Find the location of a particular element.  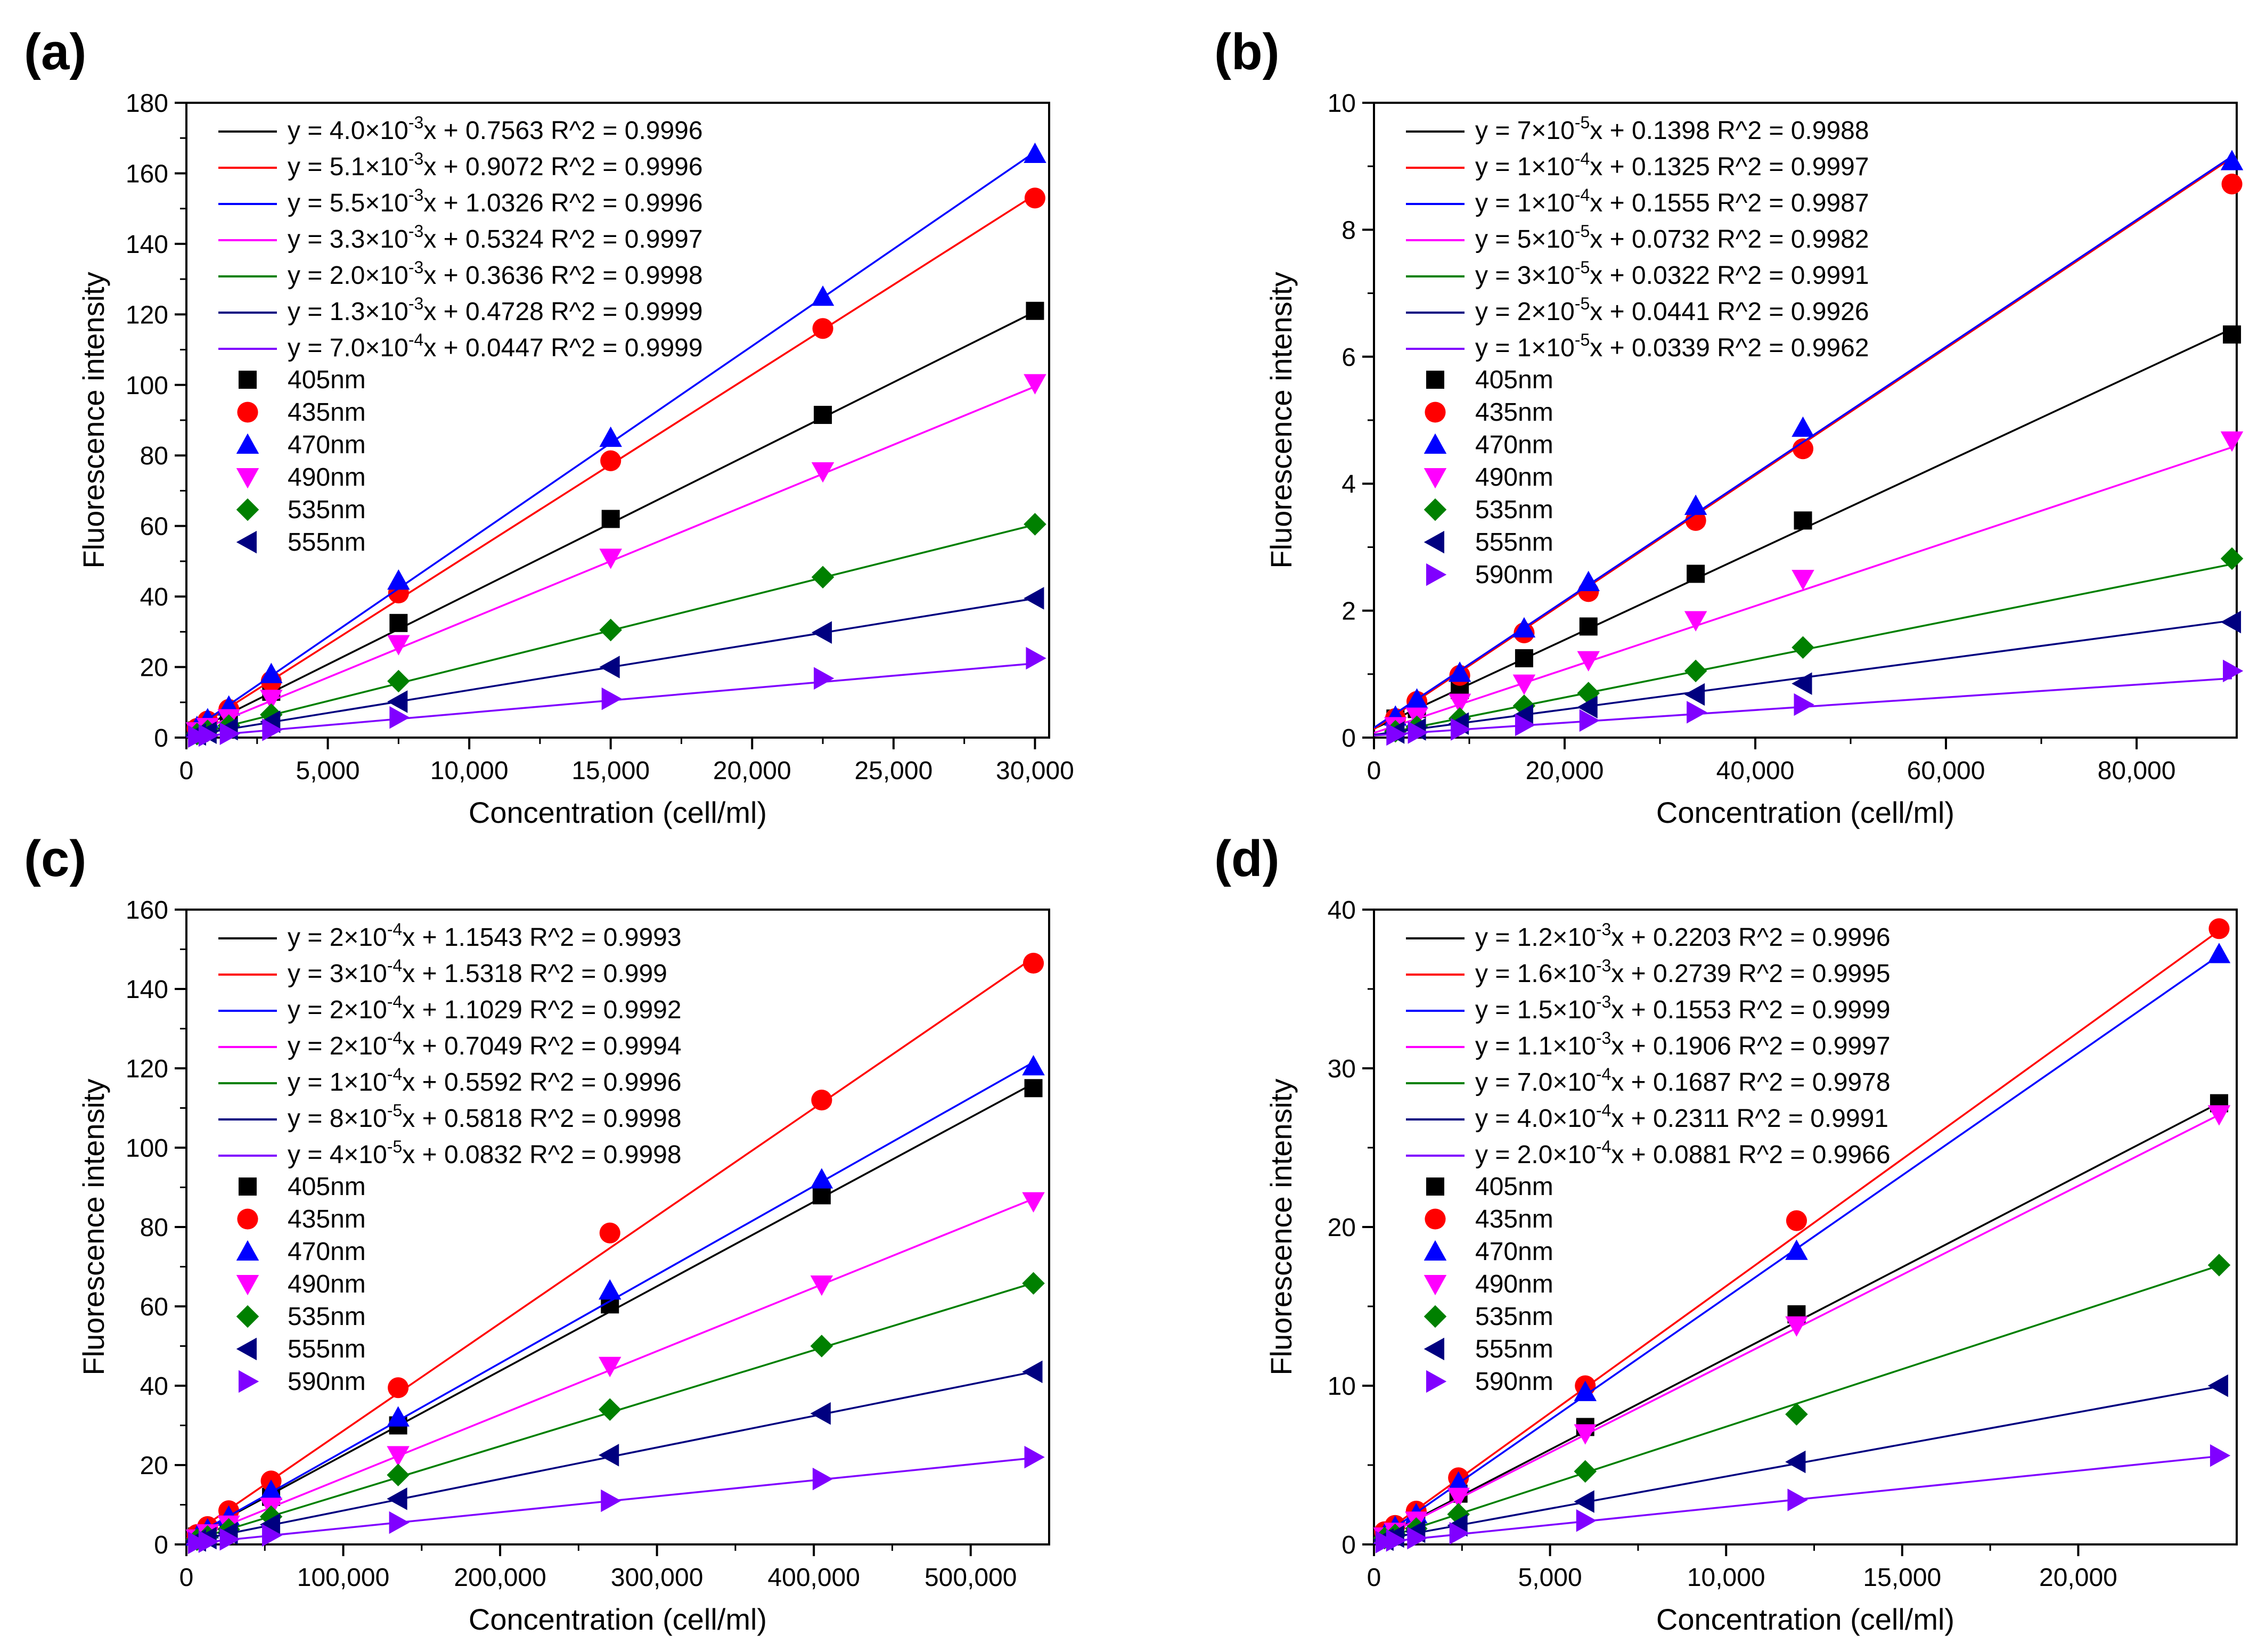

legend-label-435nm: 435nm is located at coordinates (1514, 413).